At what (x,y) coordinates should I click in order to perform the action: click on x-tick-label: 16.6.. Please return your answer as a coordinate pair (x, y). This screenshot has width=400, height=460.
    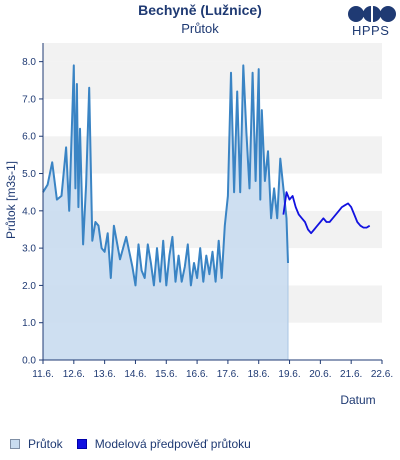
    Looking at the image, I should click on (197, 374).